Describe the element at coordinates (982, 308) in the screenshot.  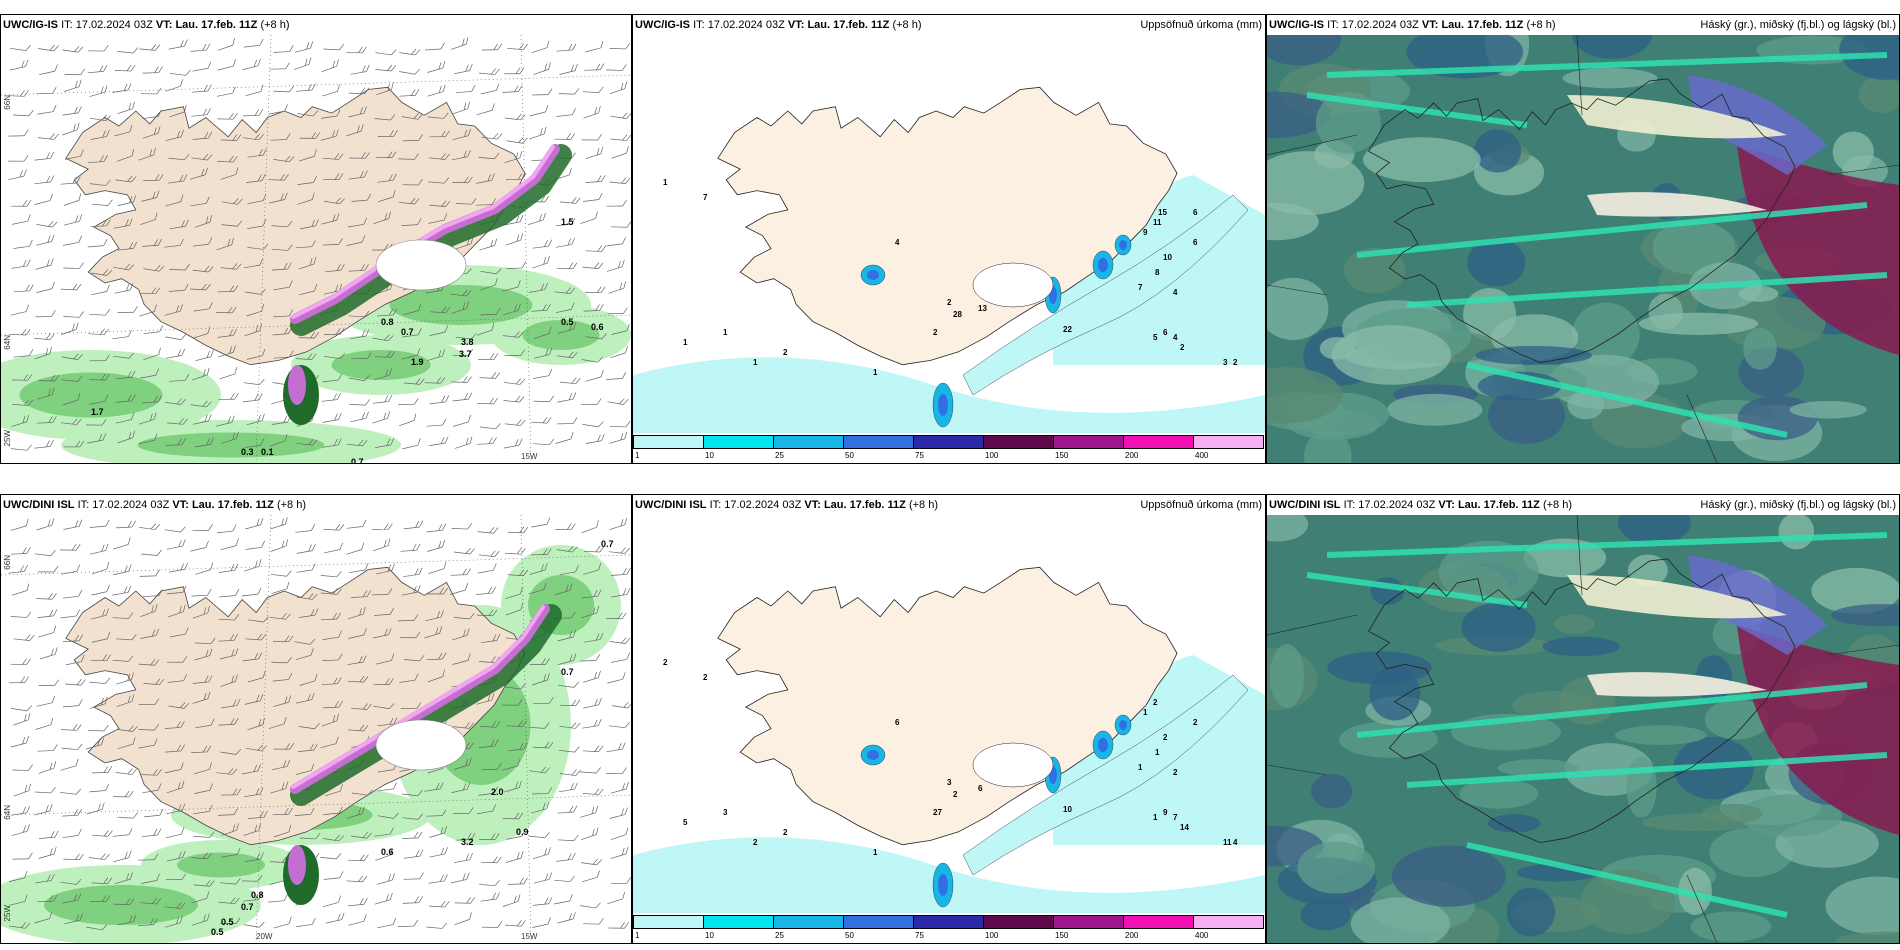
I see `precip-amount-label: 13` at that location.